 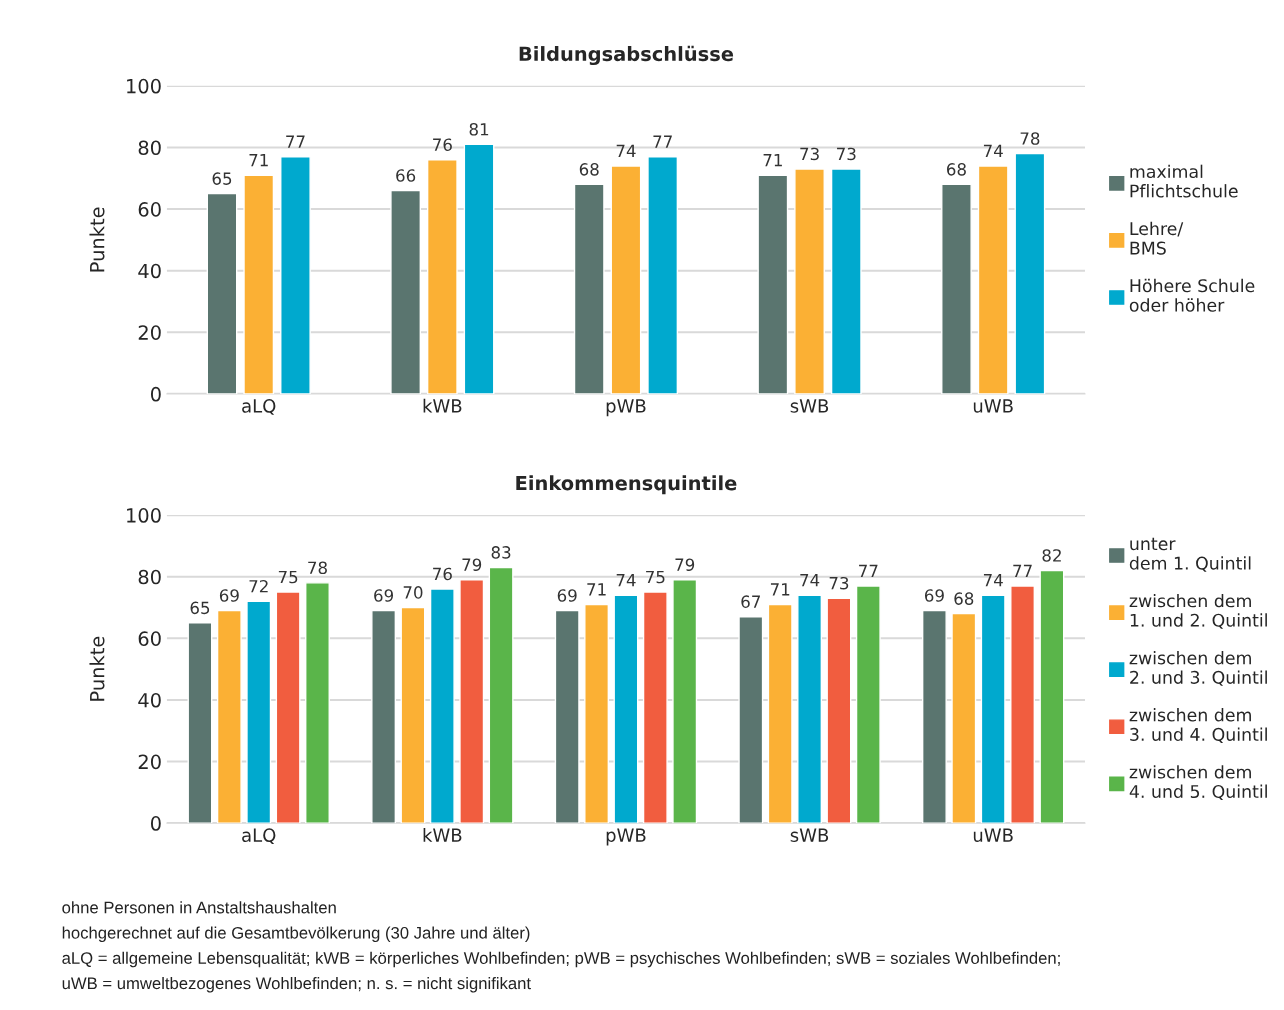 What do you see at coordinates (149, 209) in the screenshot?
I see `y-tick-label: 60` at bounding box center [149, 209].